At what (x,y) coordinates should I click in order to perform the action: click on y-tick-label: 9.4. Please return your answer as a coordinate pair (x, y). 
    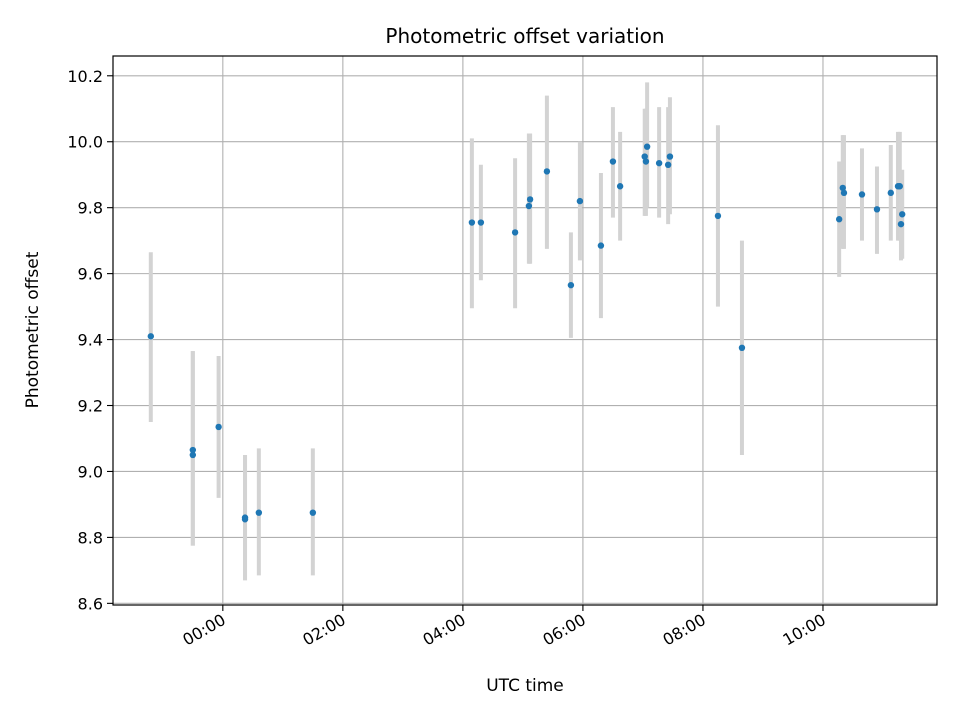
    Looking at the image, I should click on (90, 340).